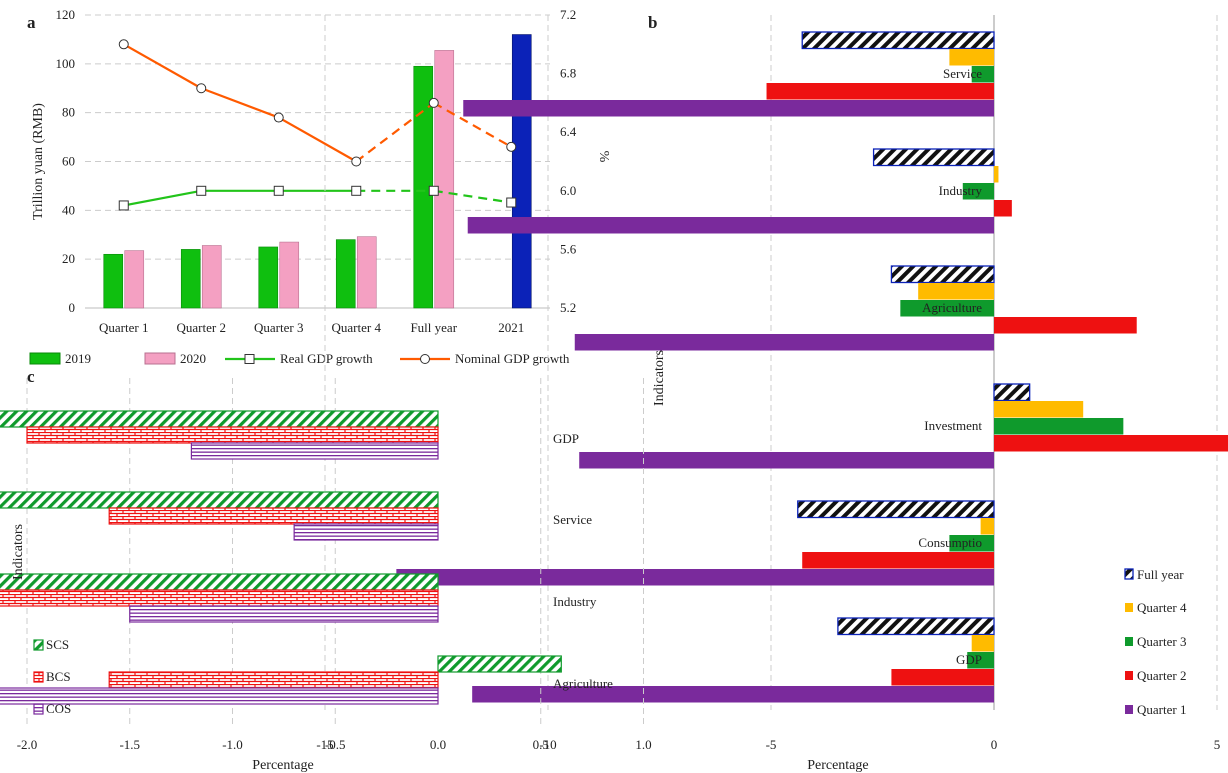 The height and width of the screenshot is (773, 1228). Describe the element at coordinates (113, 281) in the screenshot. I see `bar-2019` at that location.